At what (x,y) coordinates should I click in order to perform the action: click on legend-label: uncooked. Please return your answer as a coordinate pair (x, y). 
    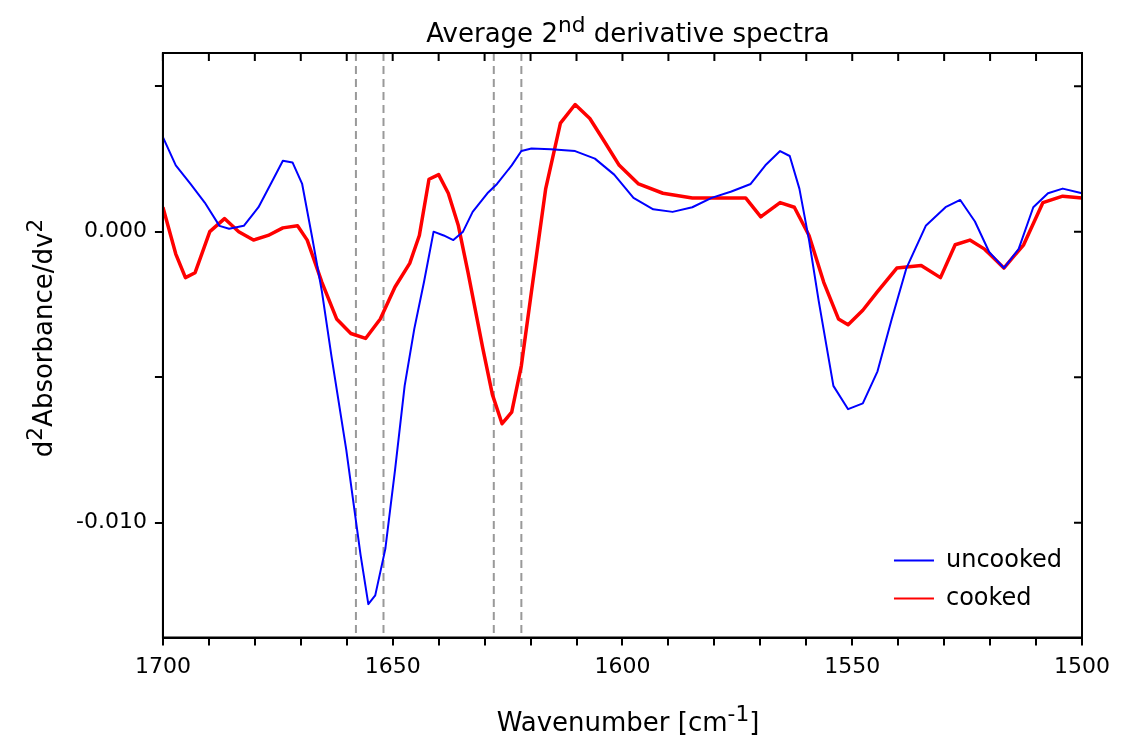
    Looking at the image, I should click on (1004, 558).